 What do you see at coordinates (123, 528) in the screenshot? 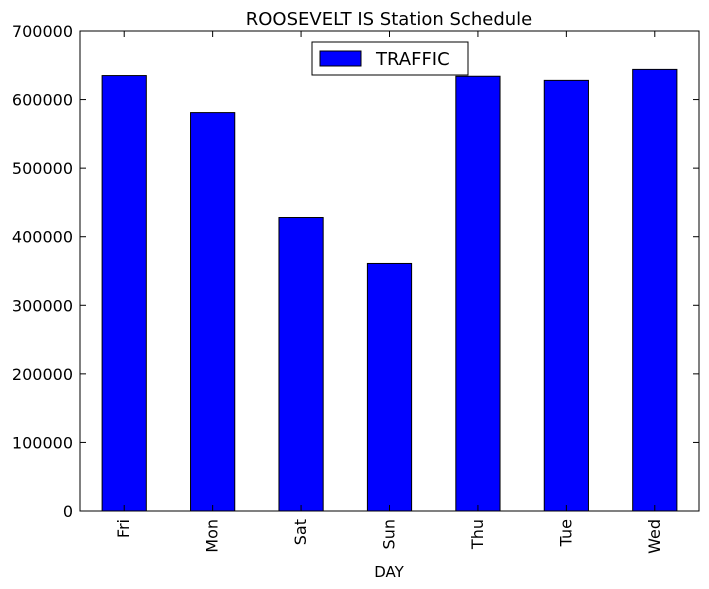
I see `x-tick-label: Fri` at bounding box center [123, 528].